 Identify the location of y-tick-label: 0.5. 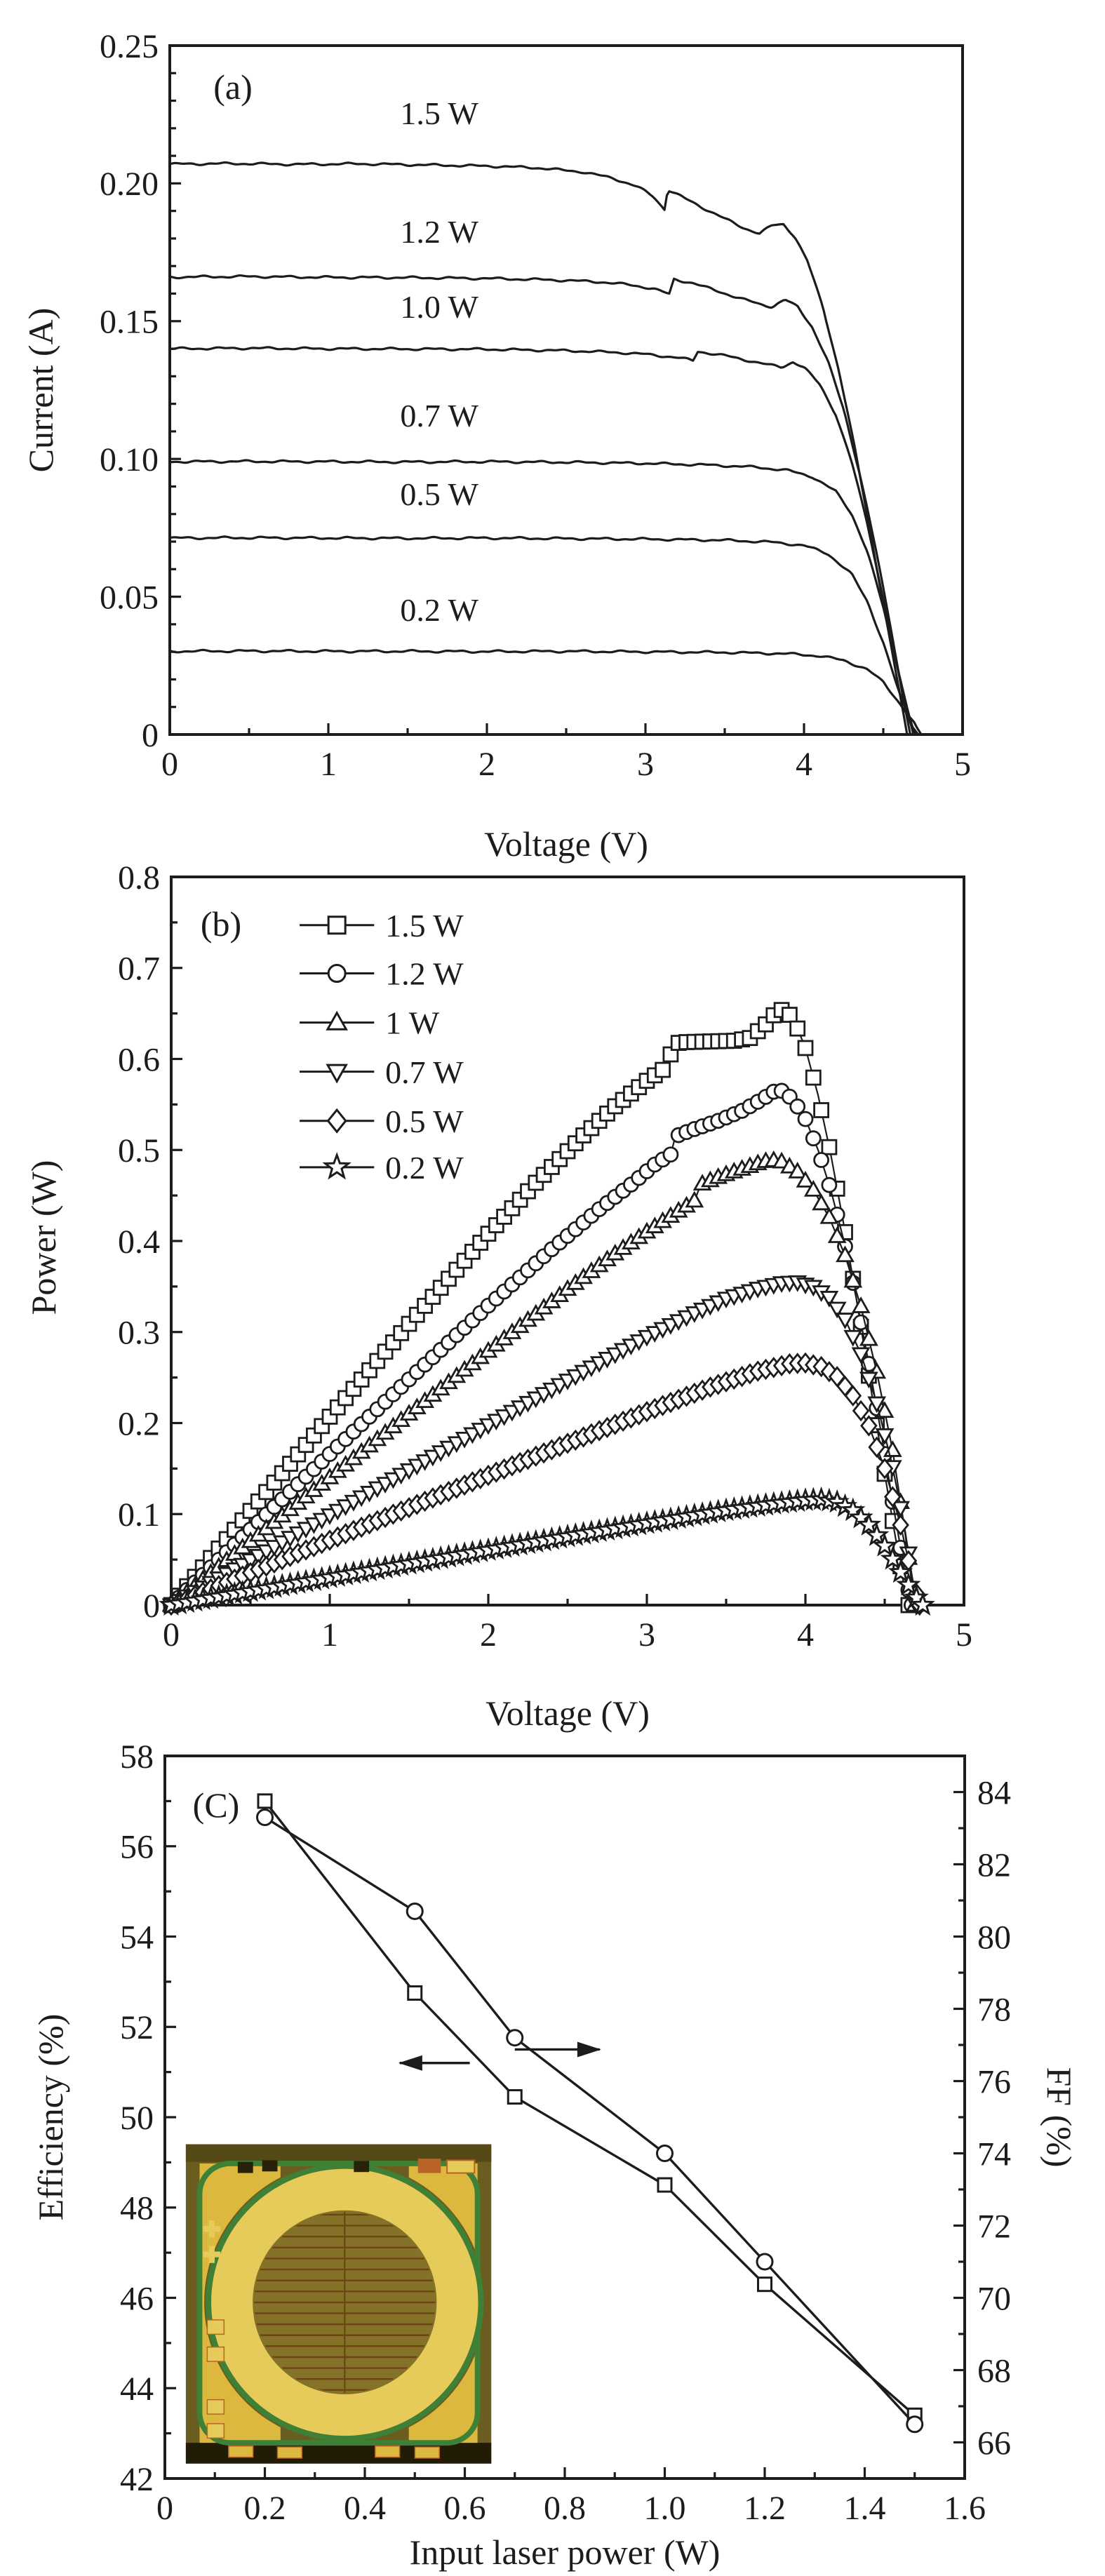
(139, 1150).